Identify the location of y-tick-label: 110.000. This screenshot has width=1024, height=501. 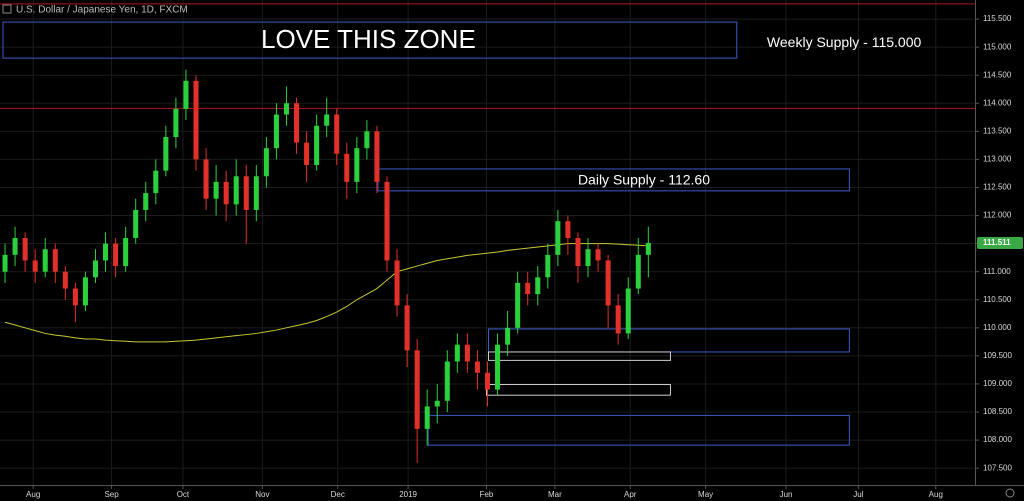
(997, 327).